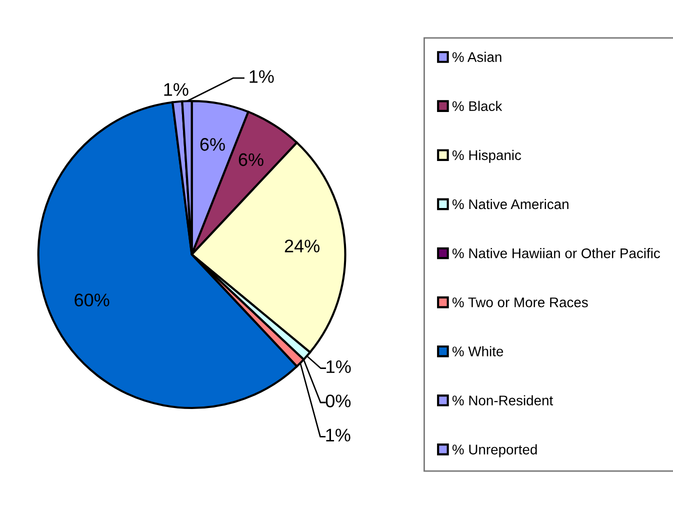 The height and width of the screenshot is (509, 673). I want to click on legend-label: % Native Hawiian or Other Pacific, so click(556, 253).